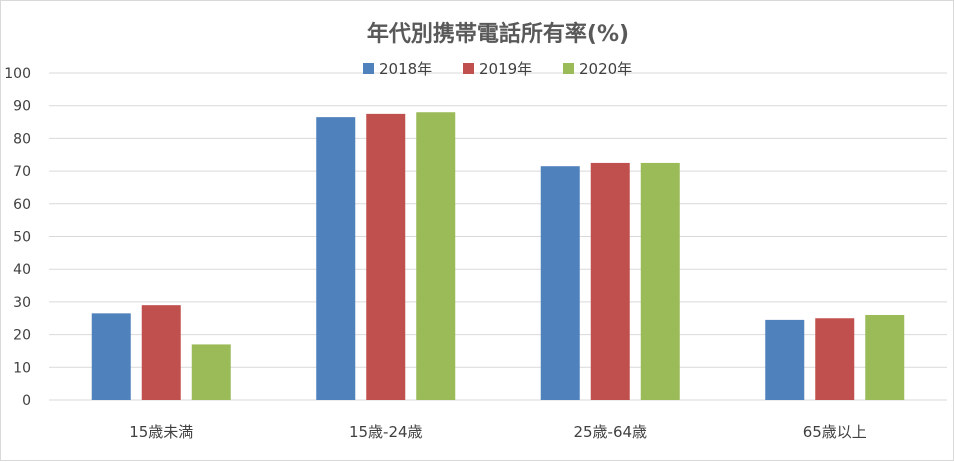 The width and height of the screenshot is (954, 462). I want to click on y-tick-label: 50, so click(22, 238).